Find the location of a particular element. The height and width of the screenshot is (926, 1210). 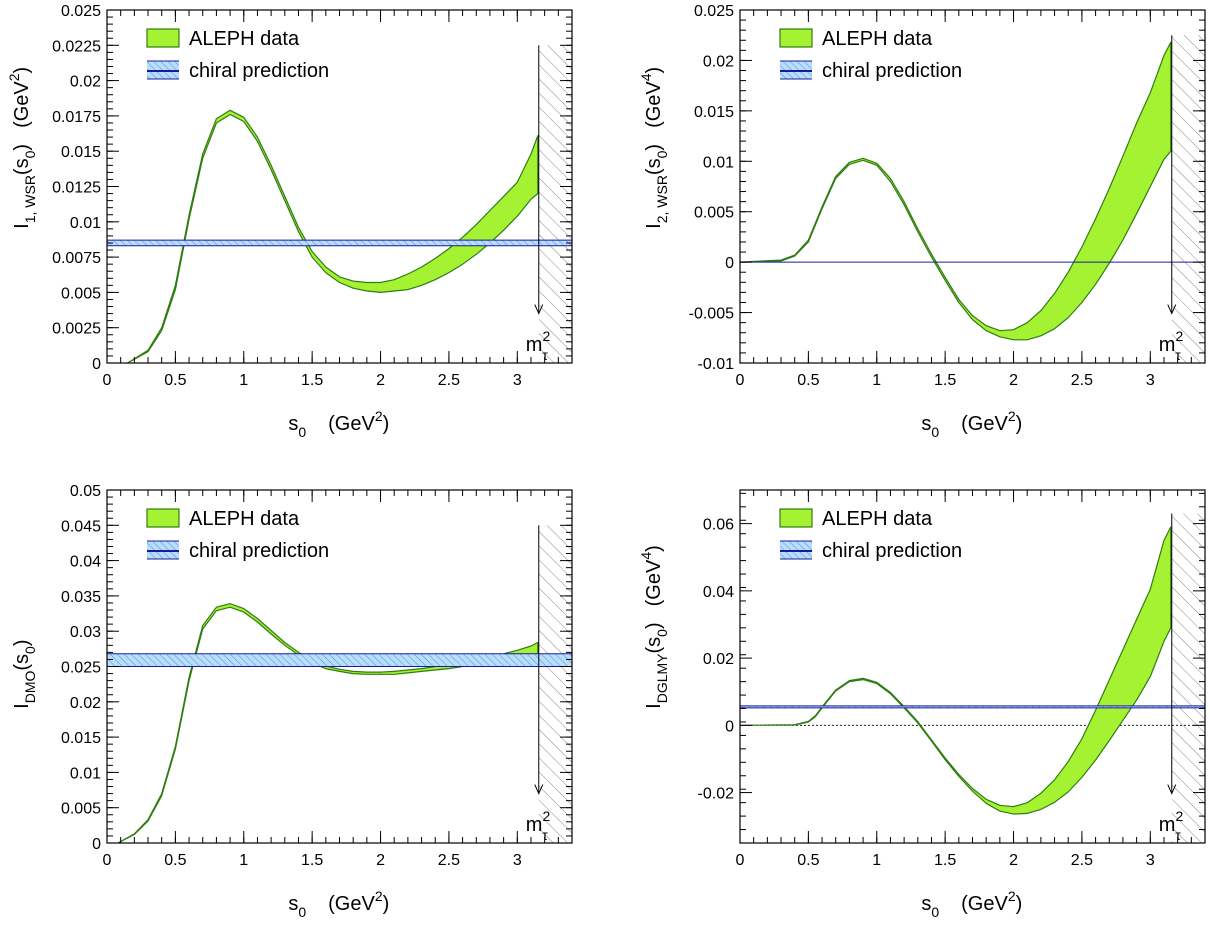

y-tick-label: 0.0225 is located at coordinates (76, 46).